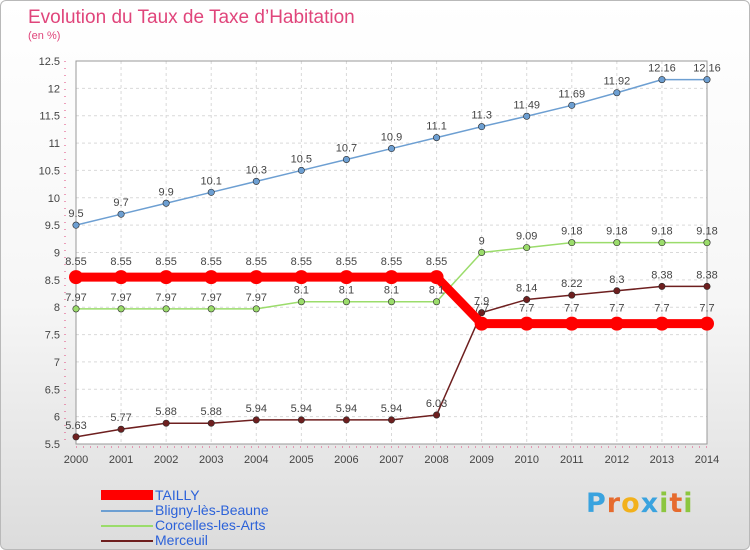  What do you see at coordinates (346, 148) in the screenshot?
I see `data-label-bligny-les-beaune: 10.7` at bounding box center [346, 148].